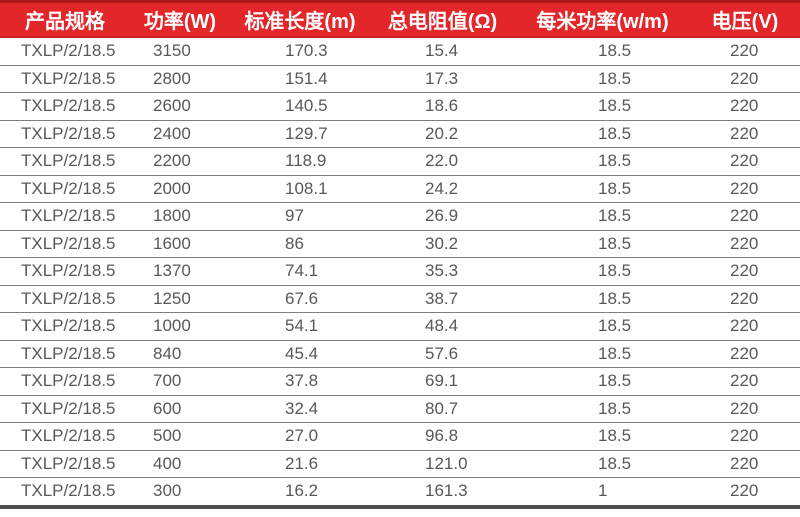  Describe the element at coordinates (442, 243) in the screenshot. I see `table-cell: 30.2` at that location.